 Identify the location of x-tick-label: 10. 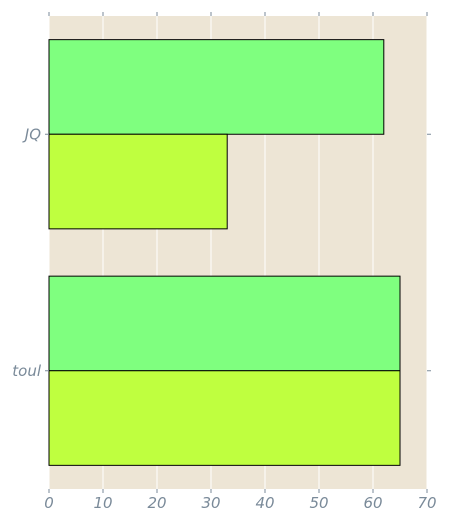
(102, 503).